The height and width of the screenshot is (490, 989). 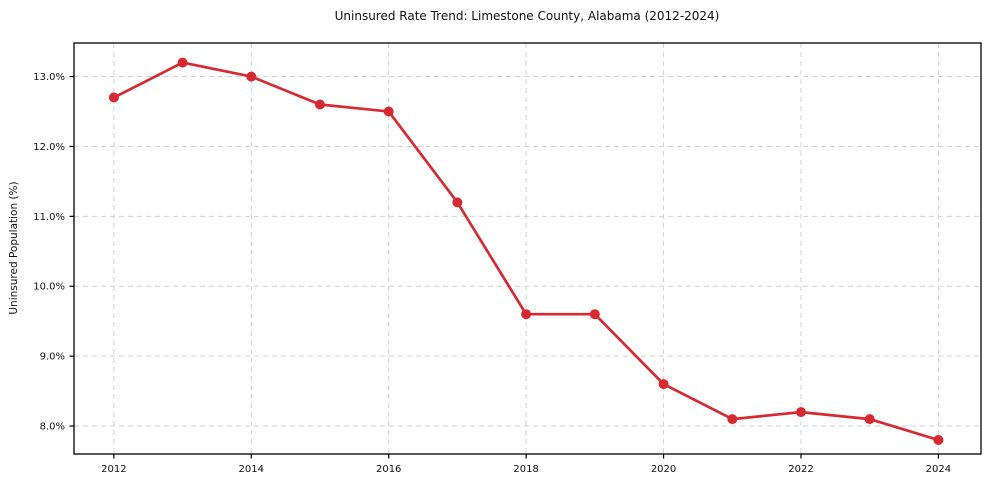 I want to click on x-tick-label: 2020, so click(x=663, y=469).